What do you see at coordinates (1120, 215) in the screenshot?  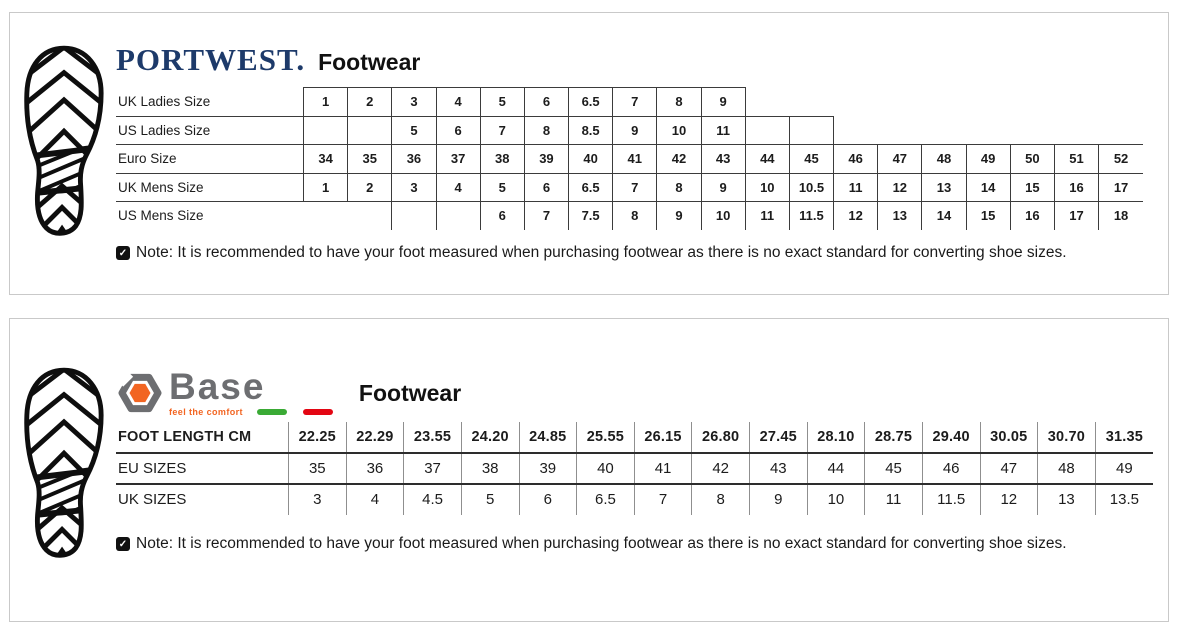 I see `size-cell: 18` at bounding box center [1120, 215].